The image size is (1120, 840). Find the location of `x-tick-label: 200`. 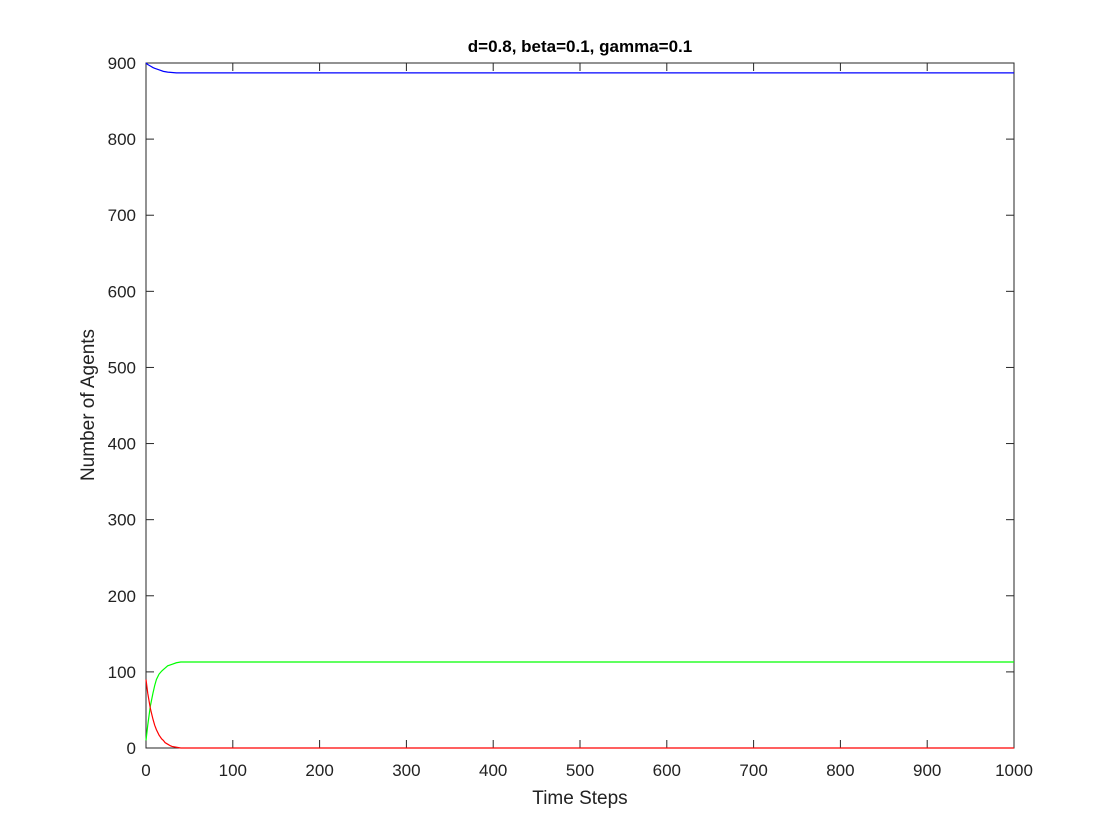

x-tick-label: 200 is located at coordinates (319, 770).